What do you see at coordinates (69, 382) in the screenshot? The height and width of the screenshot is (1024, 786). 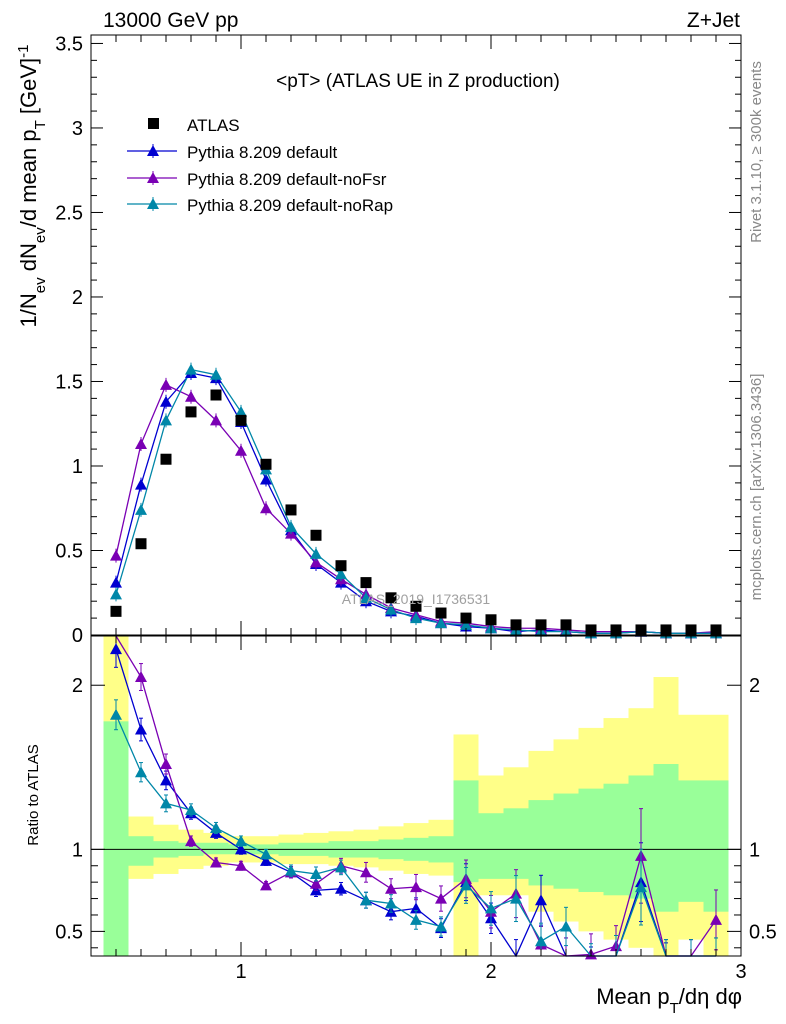 I see `main-y-tick-label: 1.5` at bounding box center [69, 382].